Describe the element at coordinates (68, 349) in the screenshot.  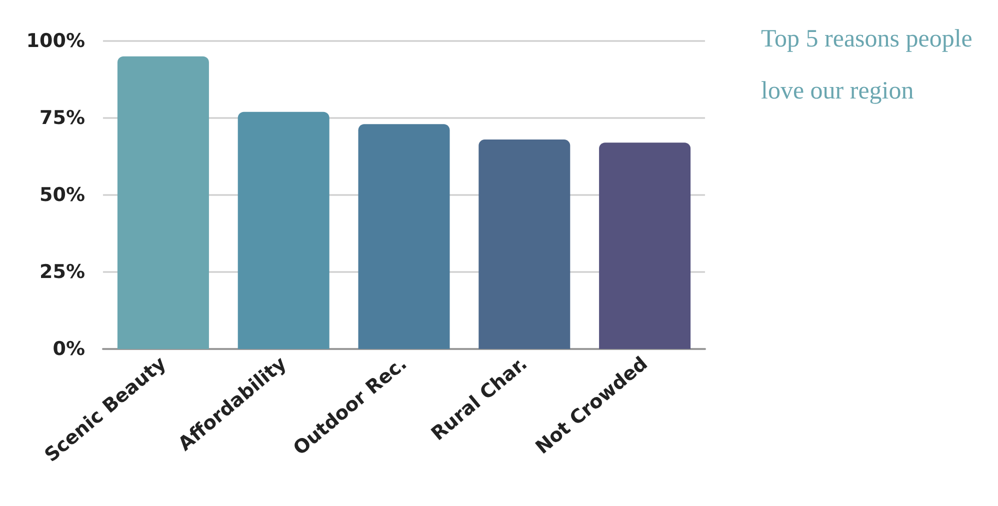
I see `y-tick-label: 0%` at that location.